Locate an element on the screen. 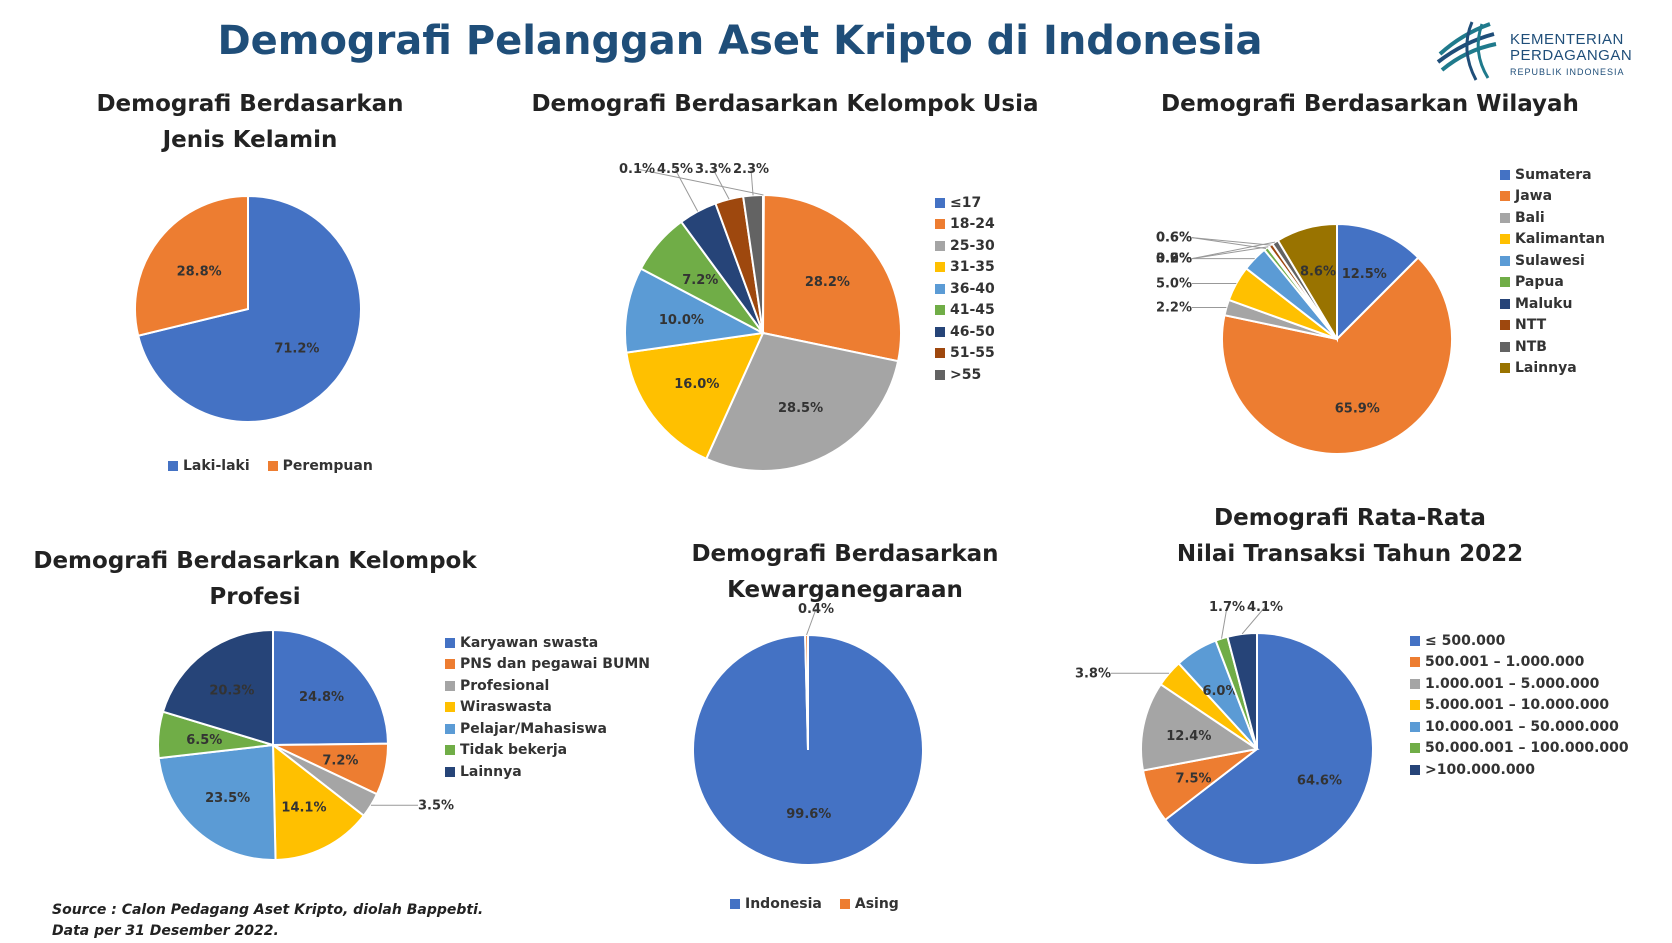 The image size is (1672, 943). data-label: 3.8% is located at coordinates (1093, 673).